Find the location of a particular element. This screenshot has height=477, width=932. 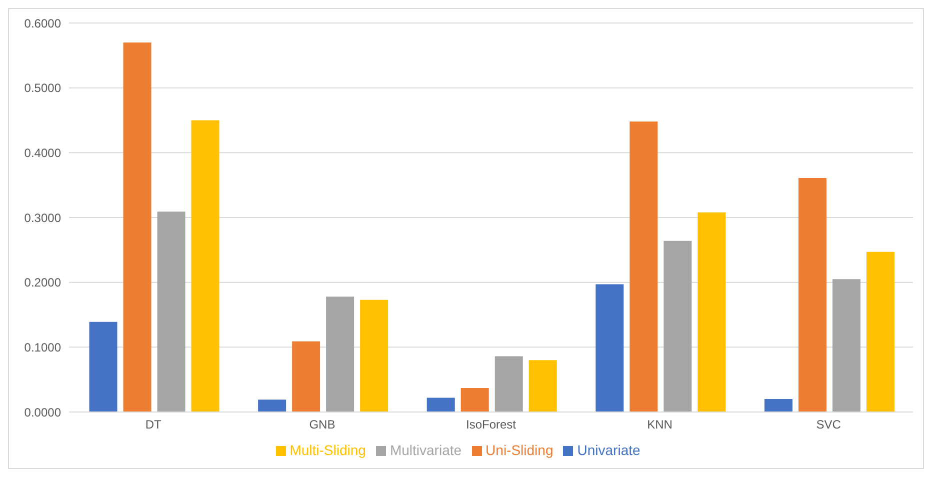

x-tick-label: SVC is located at coordinates (829, 425).